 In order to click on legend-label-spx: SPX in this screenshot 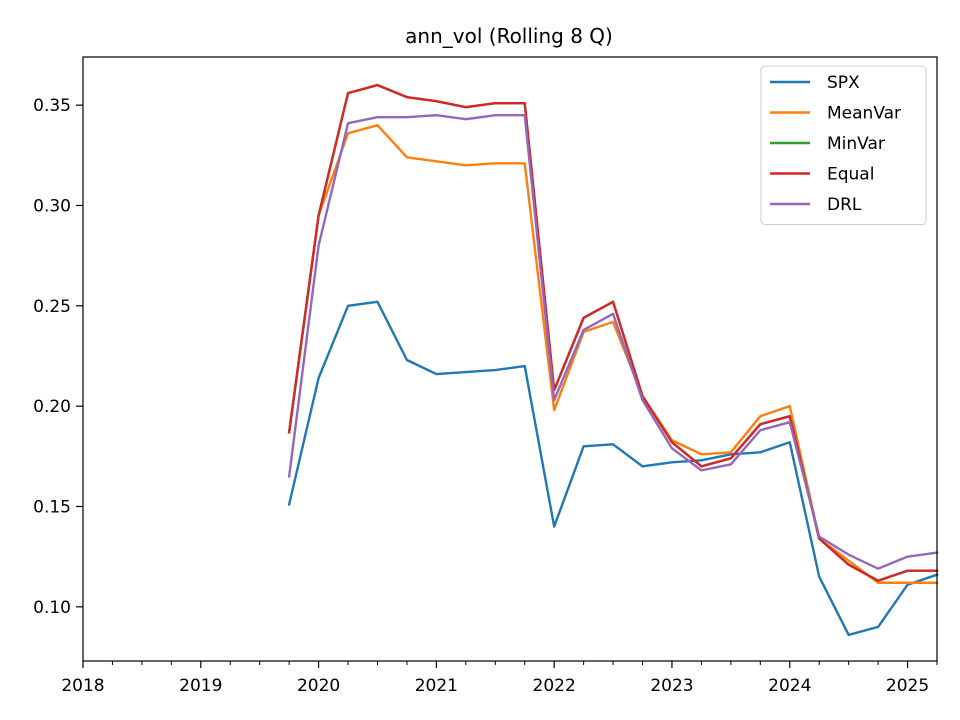, I will do `click(843, 83)`.